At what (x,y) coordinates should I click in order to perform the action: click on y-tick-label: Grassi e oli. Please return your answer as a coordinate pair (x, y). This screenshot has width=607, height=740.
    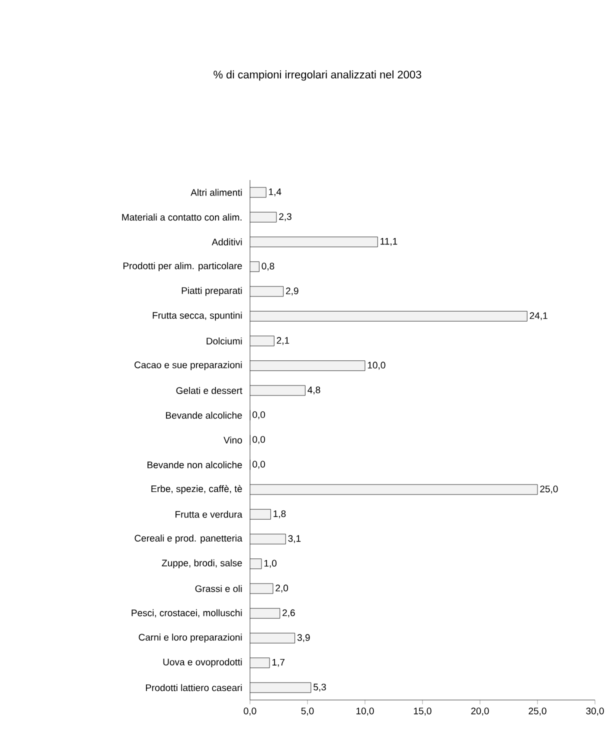
    Looking at the image, I should click on (218, 588).